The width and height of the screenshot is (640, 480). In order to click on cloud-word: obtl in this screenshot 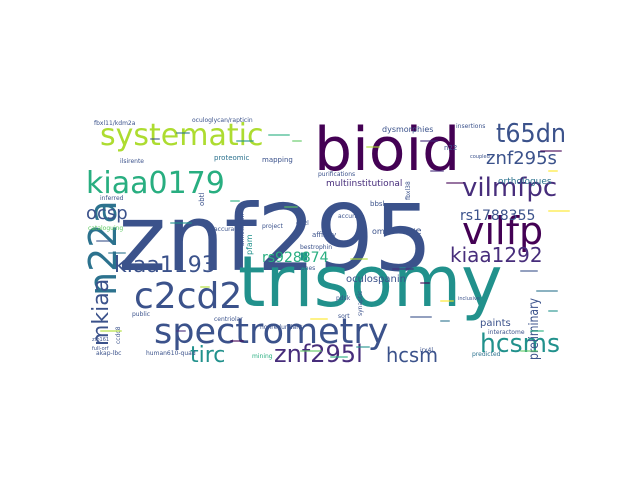, I will do `click(202, 199)`.